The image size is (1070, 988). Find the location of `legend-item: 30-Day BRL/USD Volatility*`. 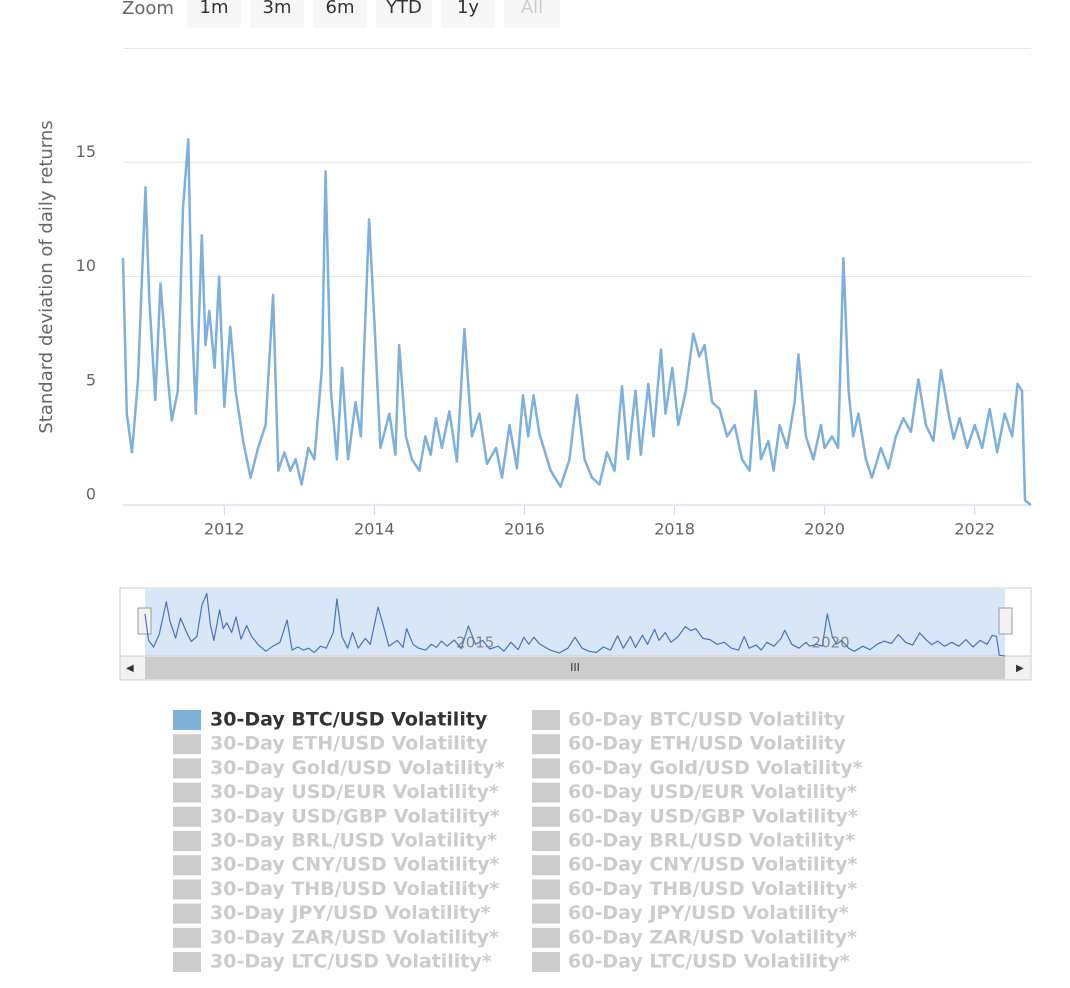

legend-item: 30-Day BRL/USD Volatility* is located at coordinates (353, 841).